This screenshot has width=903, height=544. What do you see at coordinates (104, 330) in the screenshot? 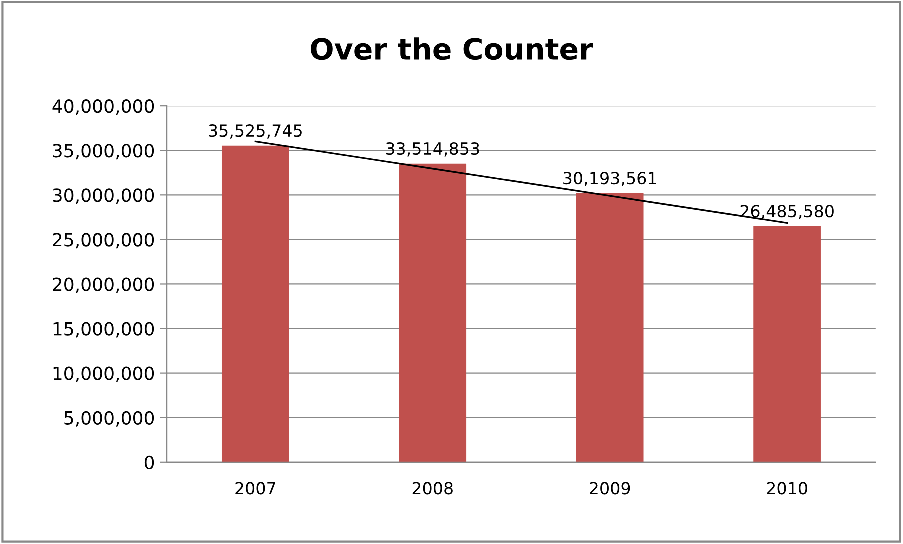
I see `y-tick-label: 15,000,000` at bounding box center [104, 330].